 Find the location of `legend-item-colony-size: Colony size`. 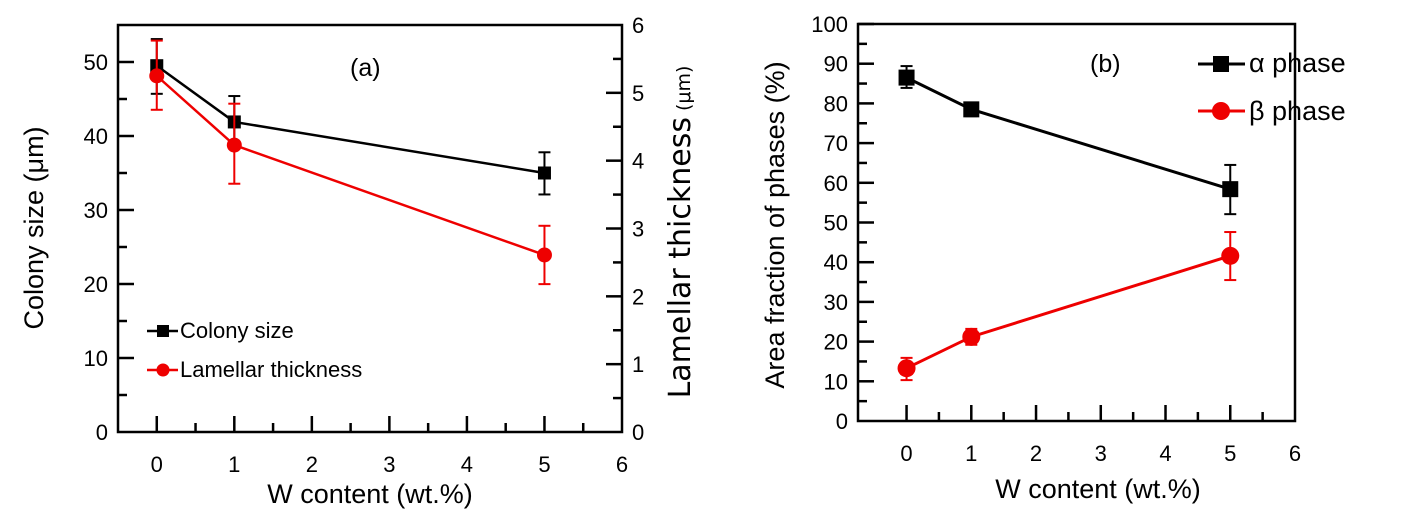

legend-item-colony-size: Colony size is located at coordinates (220, 330).